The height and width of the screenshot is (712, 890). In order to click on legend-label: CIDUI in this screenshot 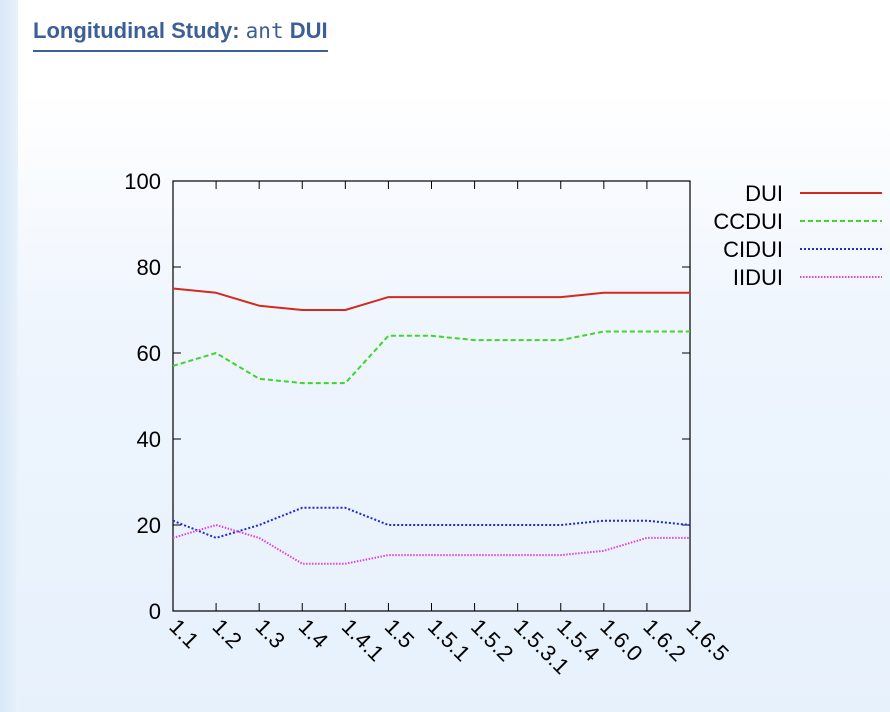, I will do `click(753, 249)`.